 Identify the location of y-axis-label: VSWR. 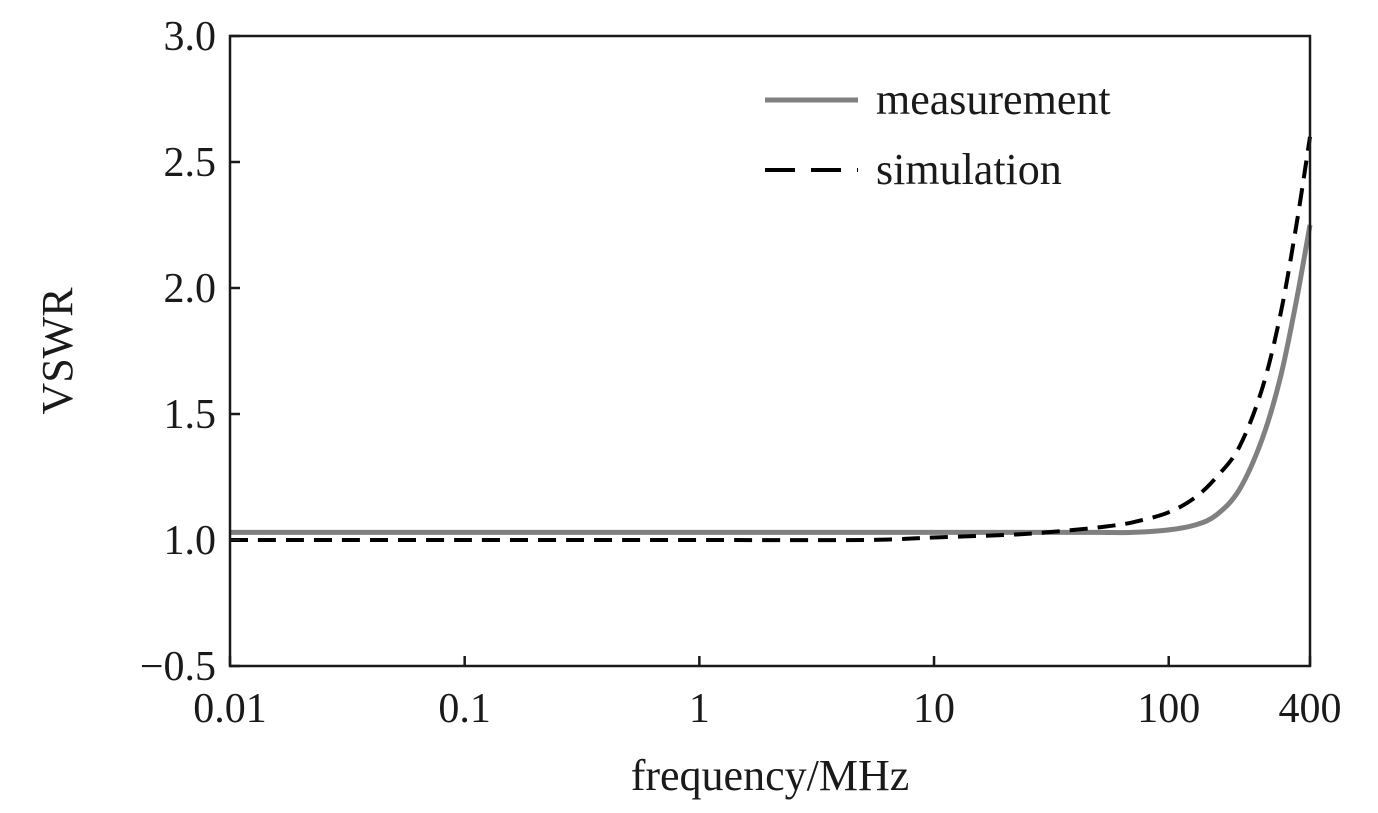
(57, 351).